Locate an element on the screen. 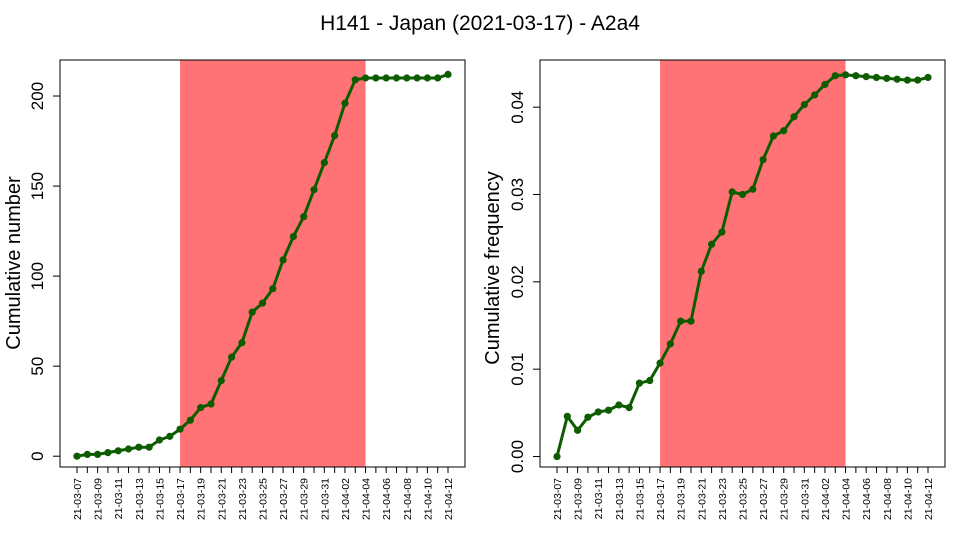 The height and width of the screenshot is (533, 960). figure-title: H141 - Japan (2021-03-17) - A2a4 is located at coordinates (480, 23).